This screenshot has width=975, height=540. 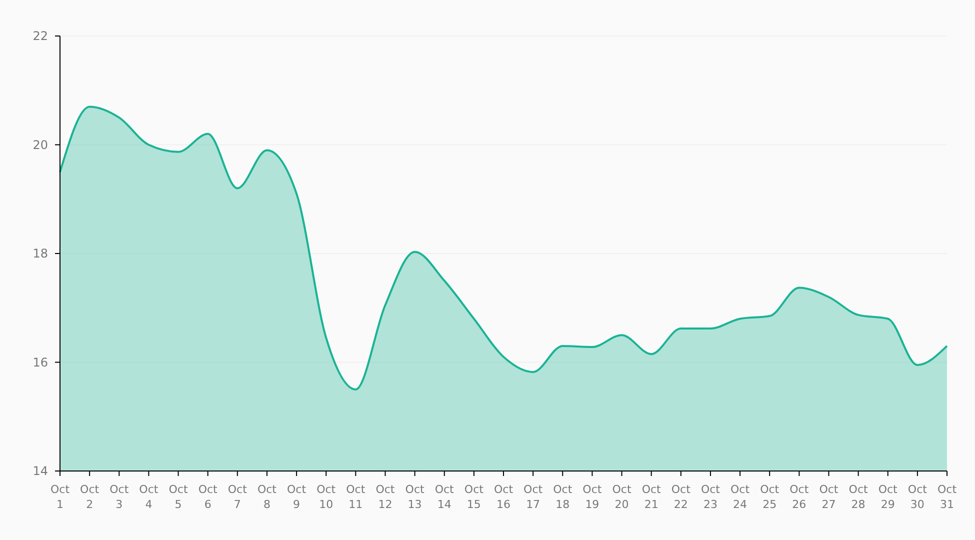 I want to click on x-tick-label: Oct 19, so click(x=592, y=497).